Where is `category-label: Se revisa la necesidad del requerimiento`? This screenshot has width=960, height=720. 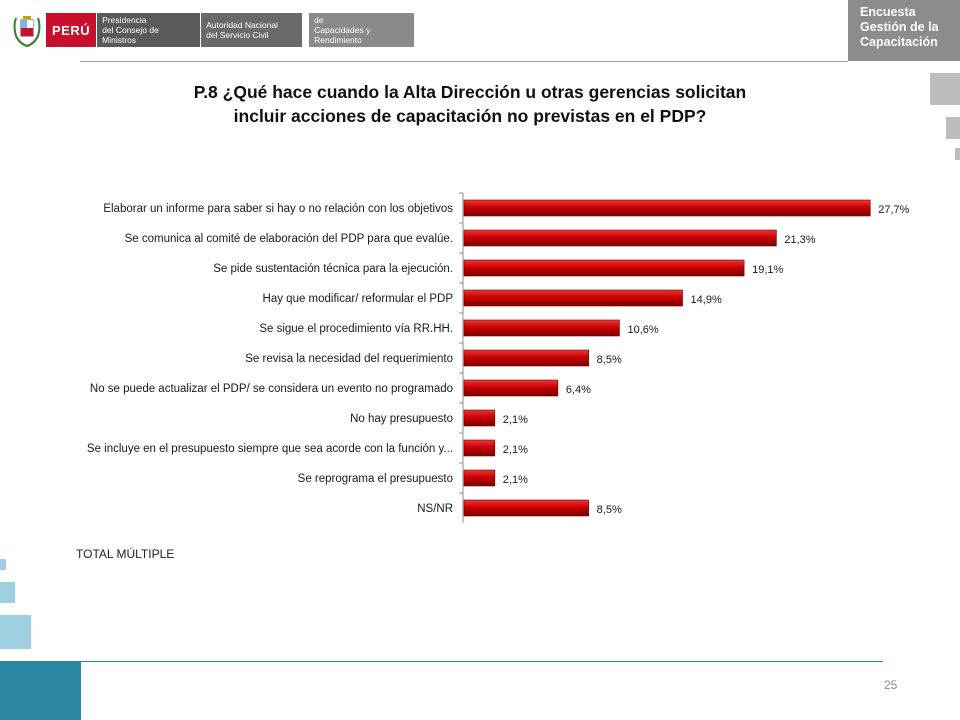 category-label: Se revisa la necesidad del requerimiento is located at coordinates (349, 359).